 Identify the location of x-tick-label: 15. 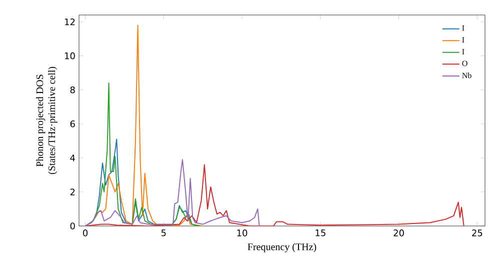
(321, 233).